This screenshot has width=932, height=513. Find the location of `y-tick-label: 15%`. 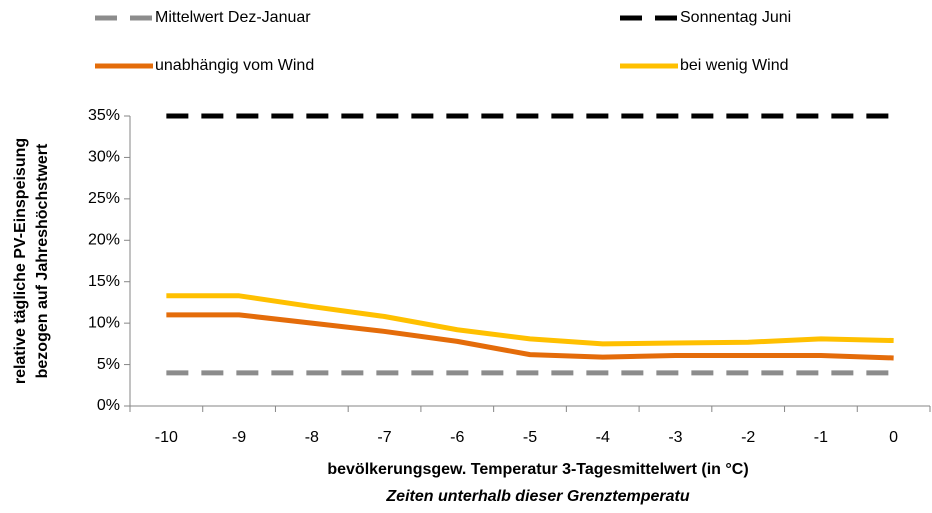

y-tick-label: 15% is located at coordinates (104, 281).